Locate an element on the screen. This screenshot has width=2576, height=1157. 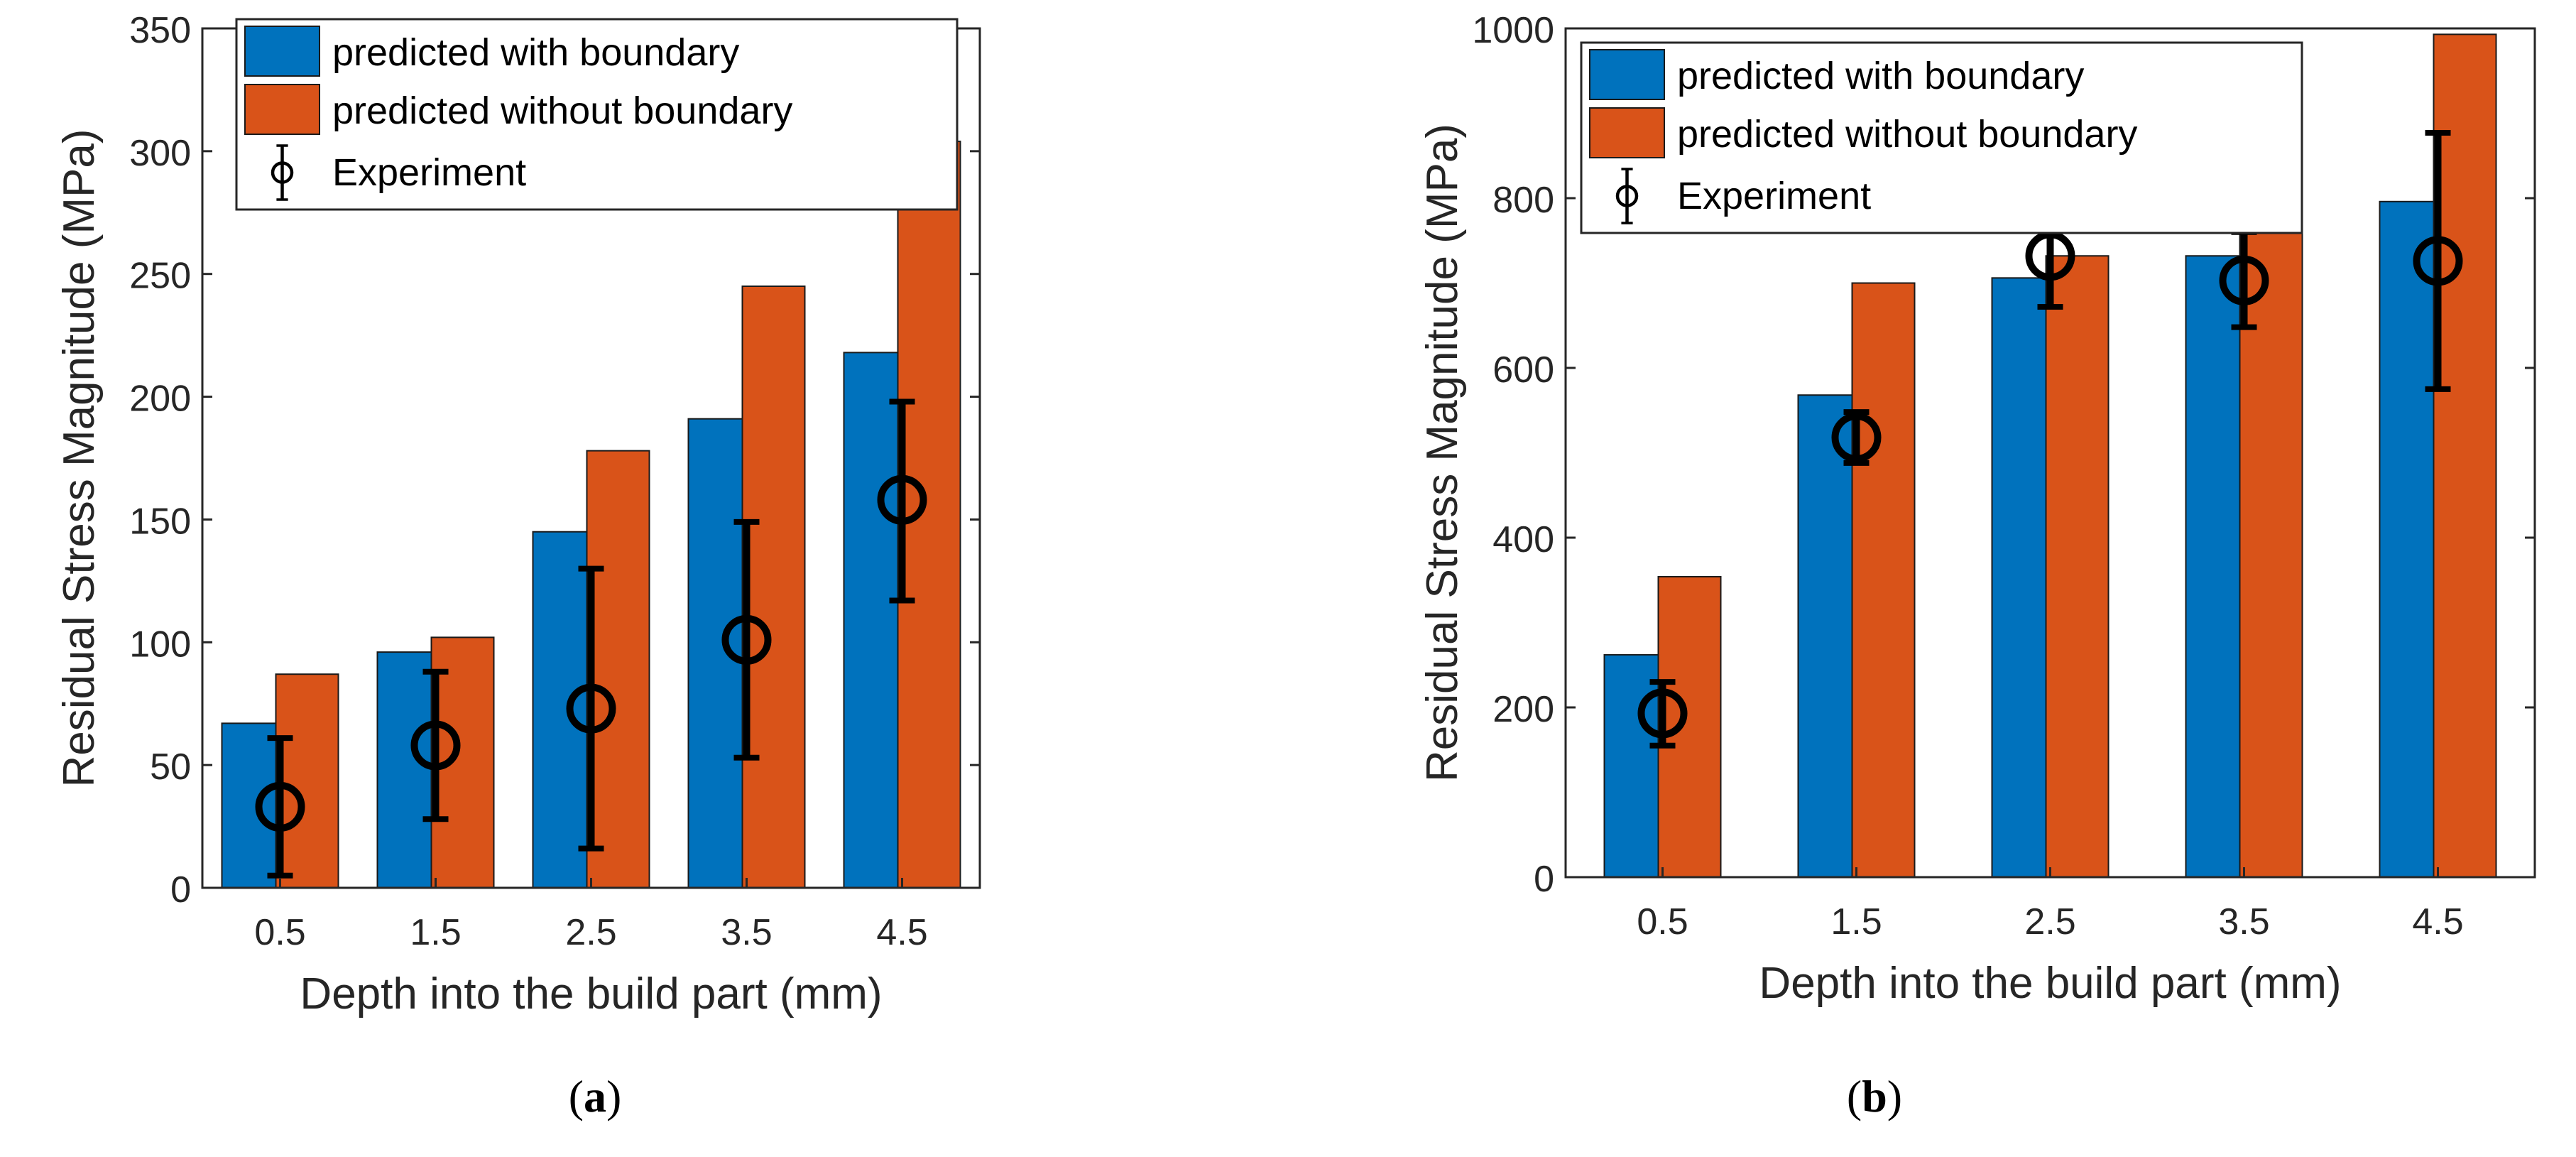
chart-b-bar-without-boundary-3.5 is located at coordinates (2271, 536).